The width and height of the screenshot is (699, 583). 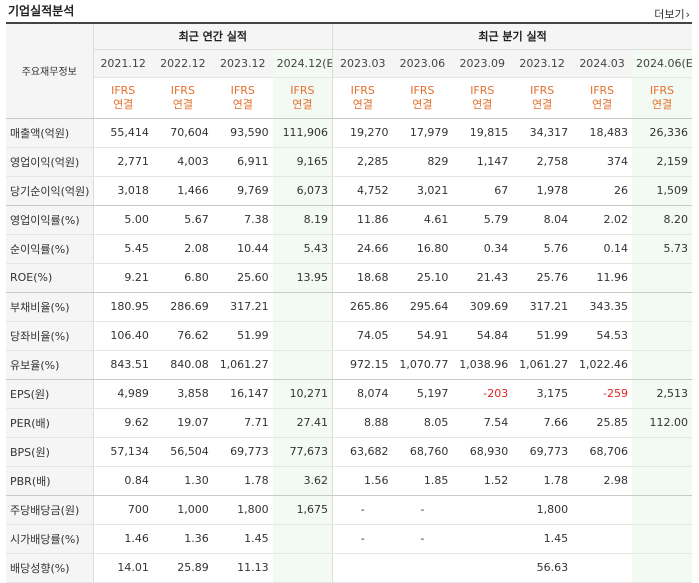 What do you see at coordinates (362, 365) in the screenshot?
I see `table-cell: 972.15` at bounding box center [362, 365].